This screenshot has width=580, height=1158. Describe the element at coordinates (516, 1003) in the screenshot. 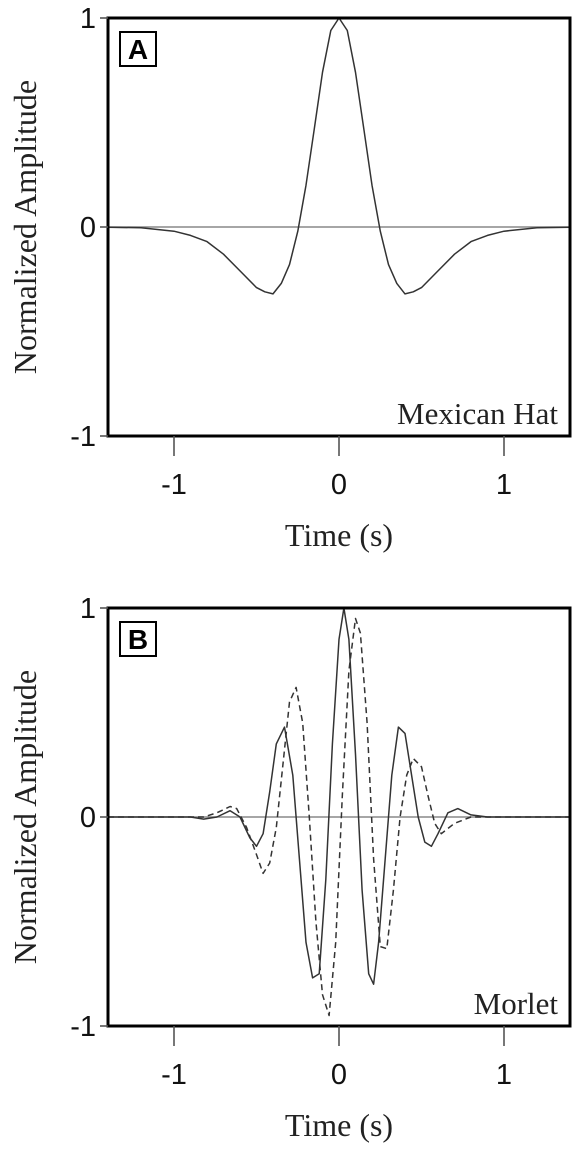

I see `wavelet-name-label: Morlet` at that location.